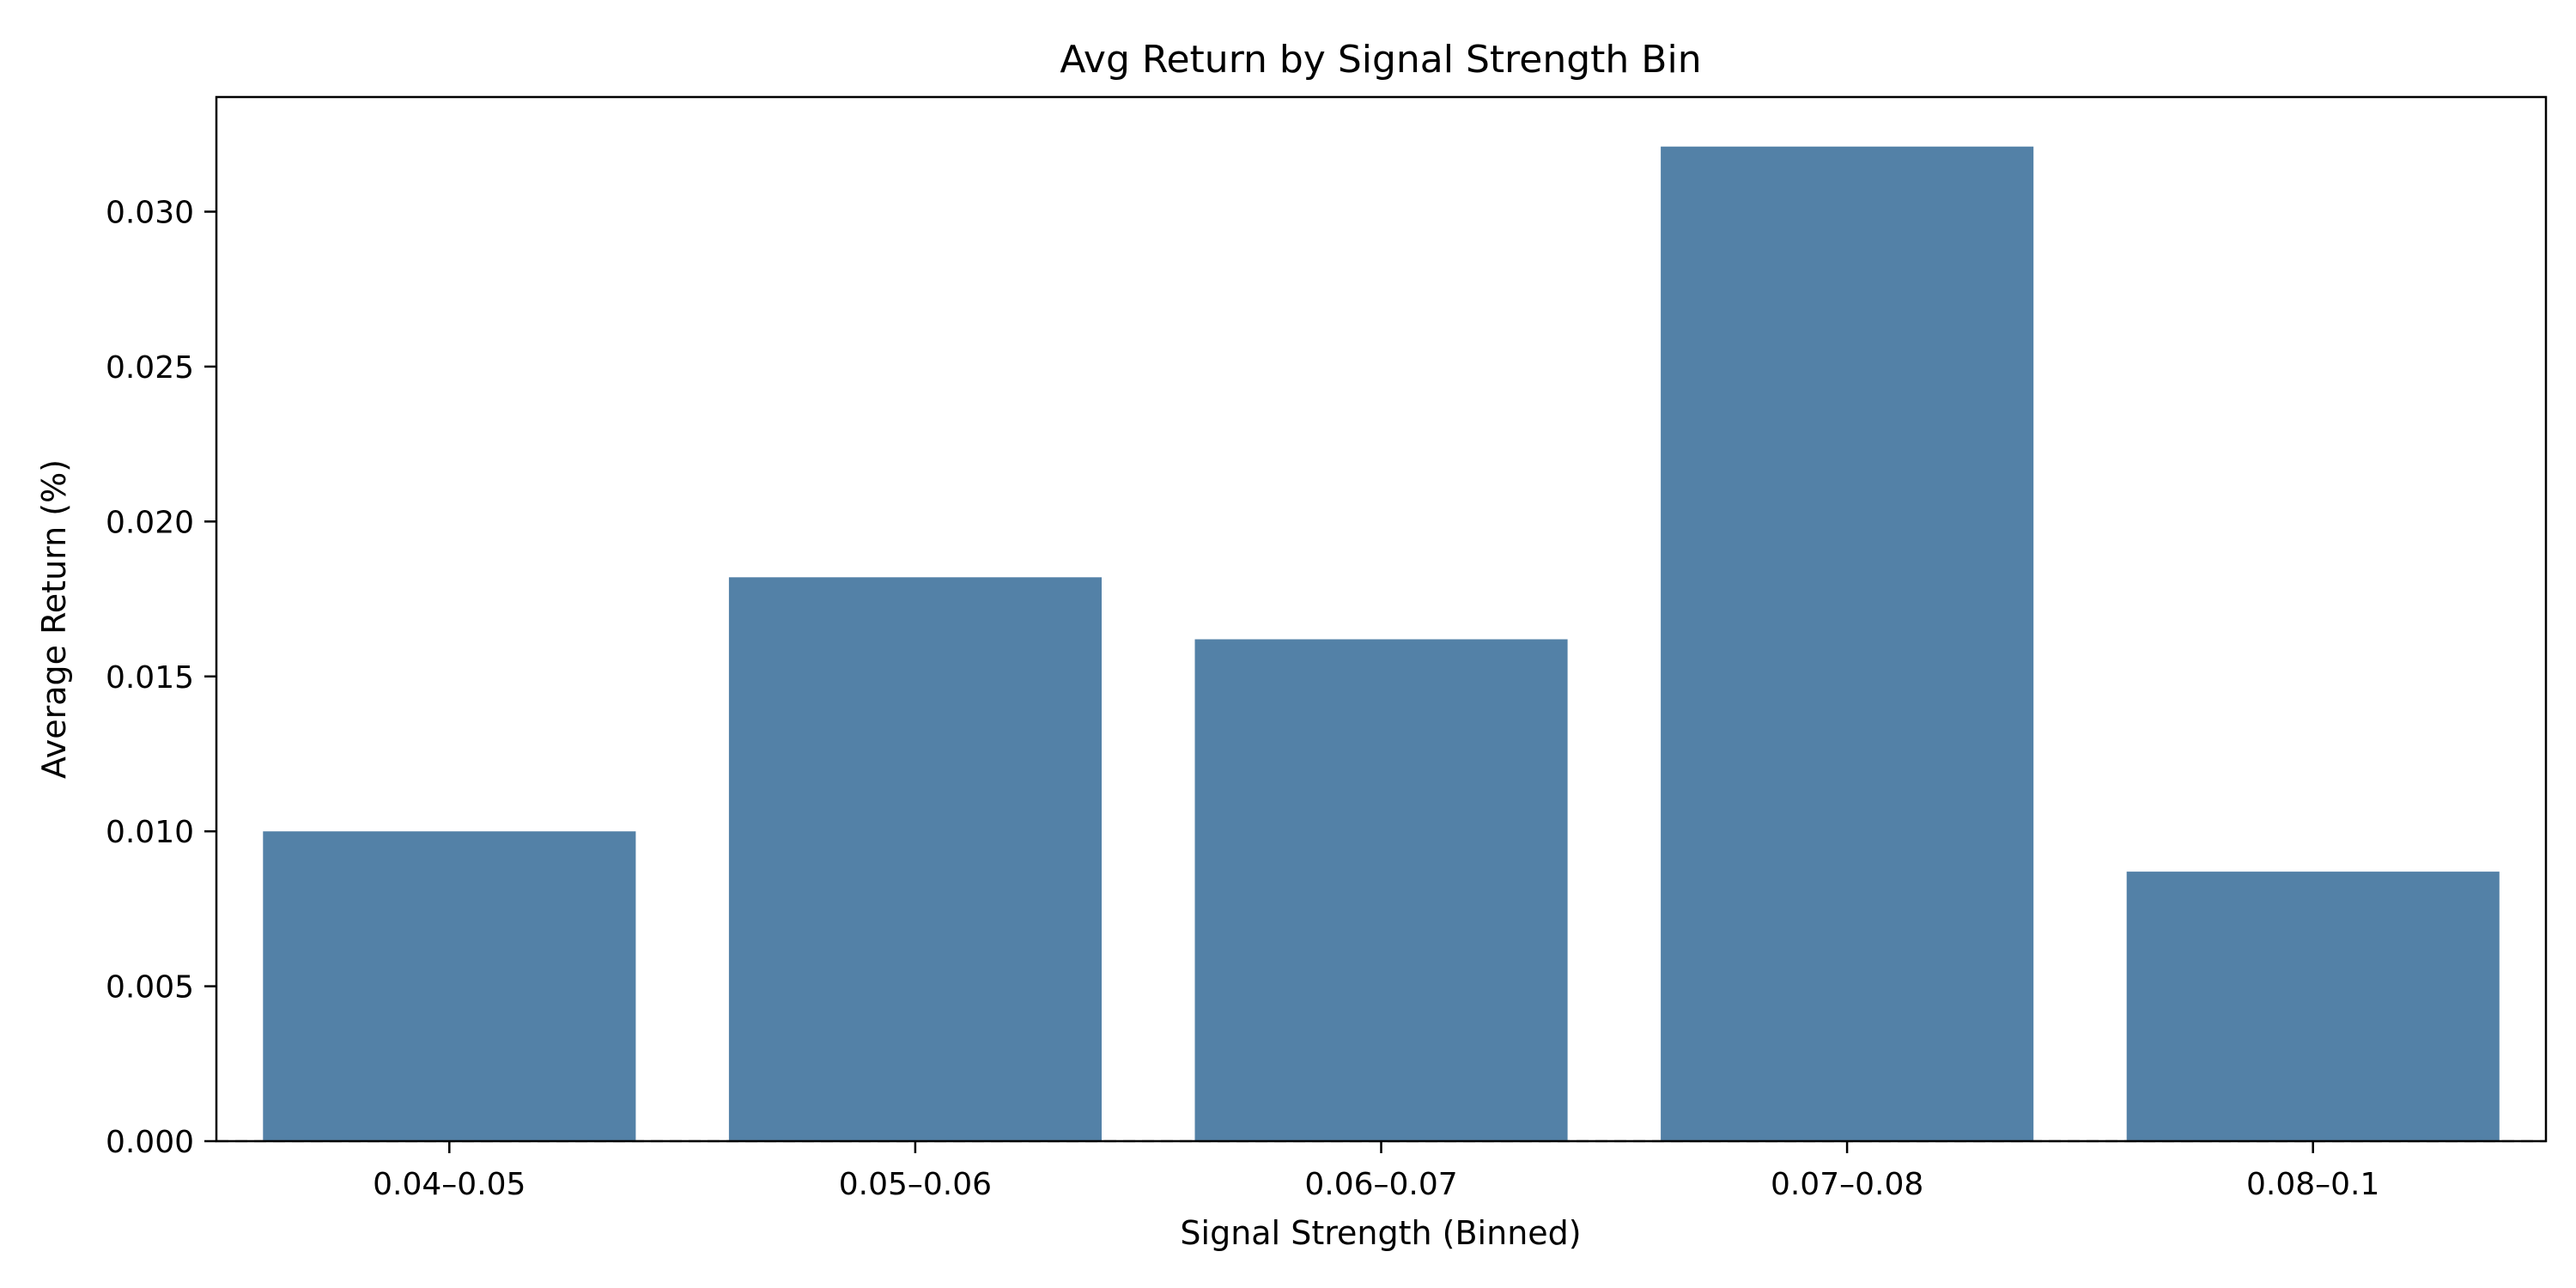 The image size is (2576, 1288). Describe the element at coordinates (450, 1184) in the screenshot. I see `x-tick-label: 0.04–0.05` at that location.